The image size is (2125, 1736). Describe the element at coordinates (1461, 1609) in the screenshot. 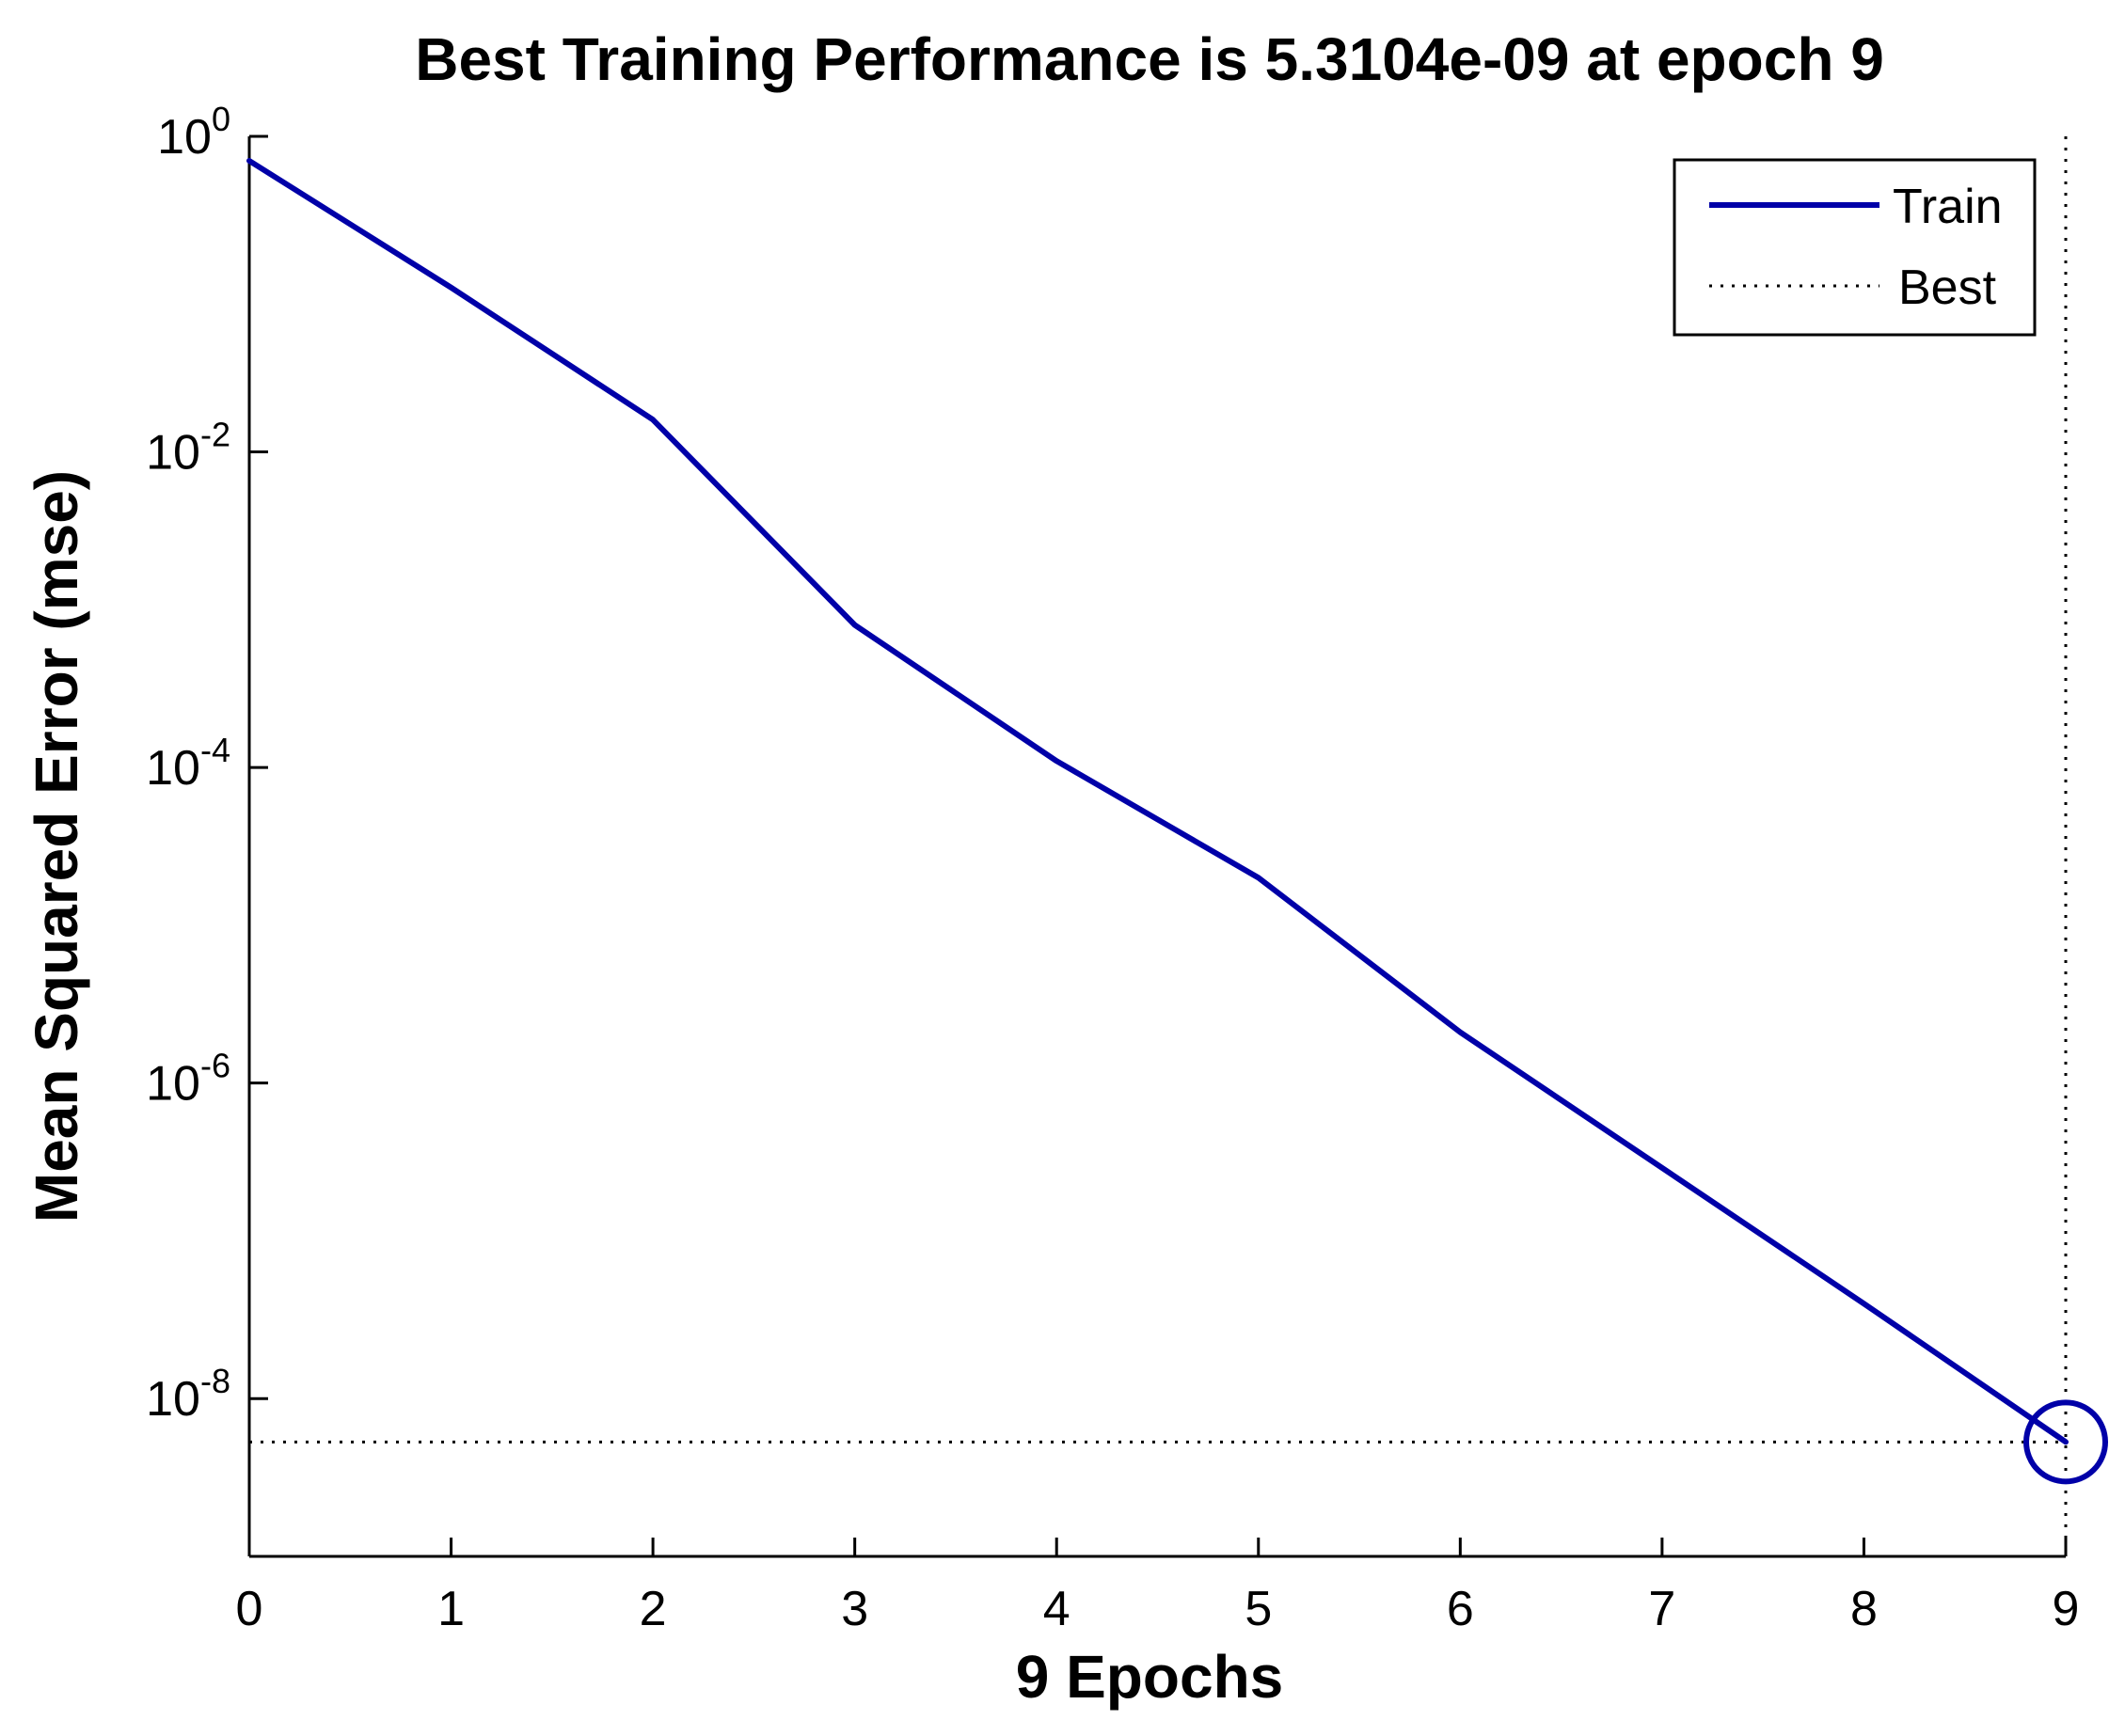

I see `x-tick-label: 6` at that location.